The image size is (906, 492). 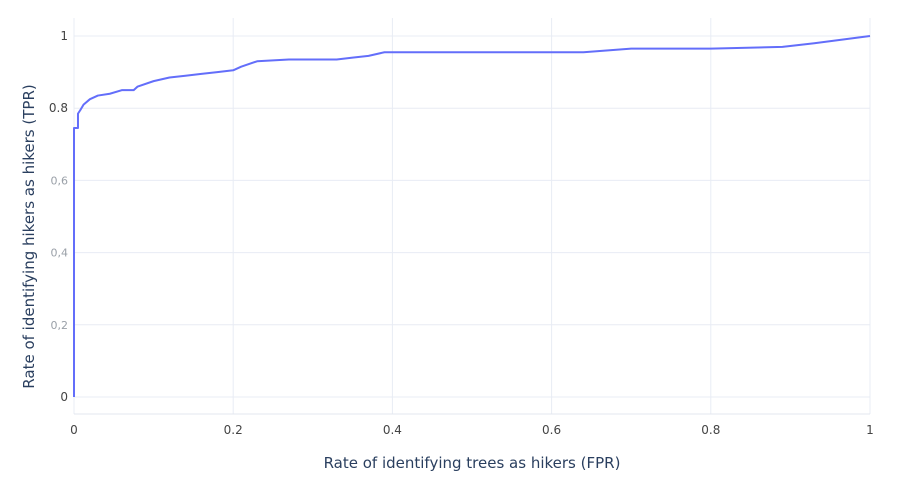 I want to click on x-tick-label: 0.4, so click(x=392, y=430).